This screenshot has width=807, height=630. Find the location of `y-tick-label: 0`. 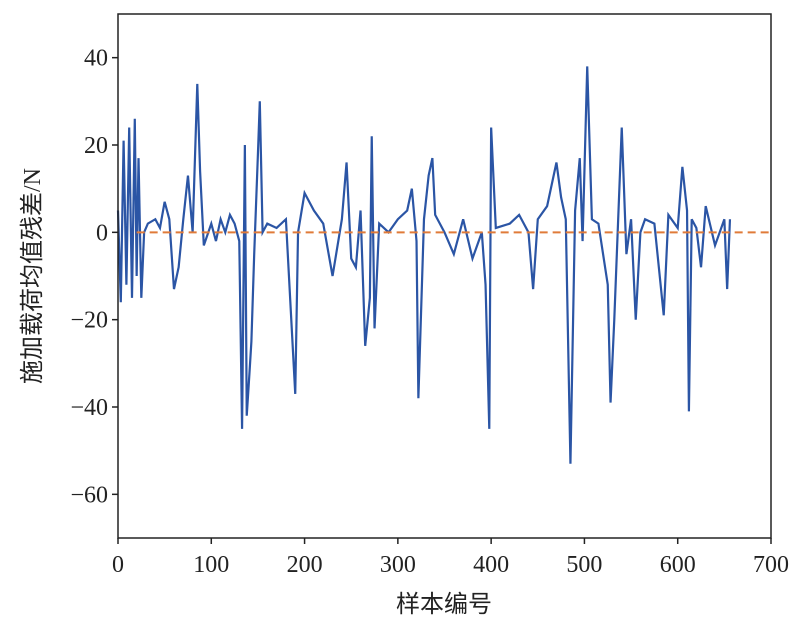

y-tick-label: 0 is located at coordinates (102, 233).